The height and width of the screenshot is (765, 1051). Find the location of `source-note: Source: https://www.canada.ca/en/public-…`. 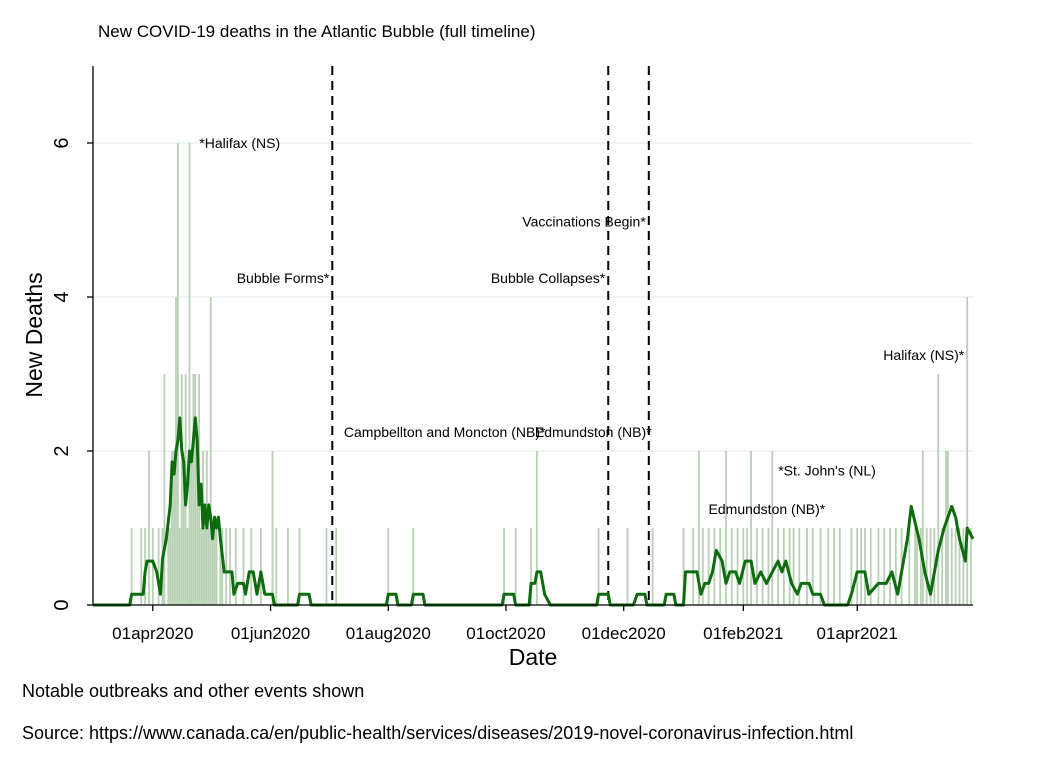

source-note: Source: https://www.canada.ca/en/public-… is located at coordinates (438, 733).